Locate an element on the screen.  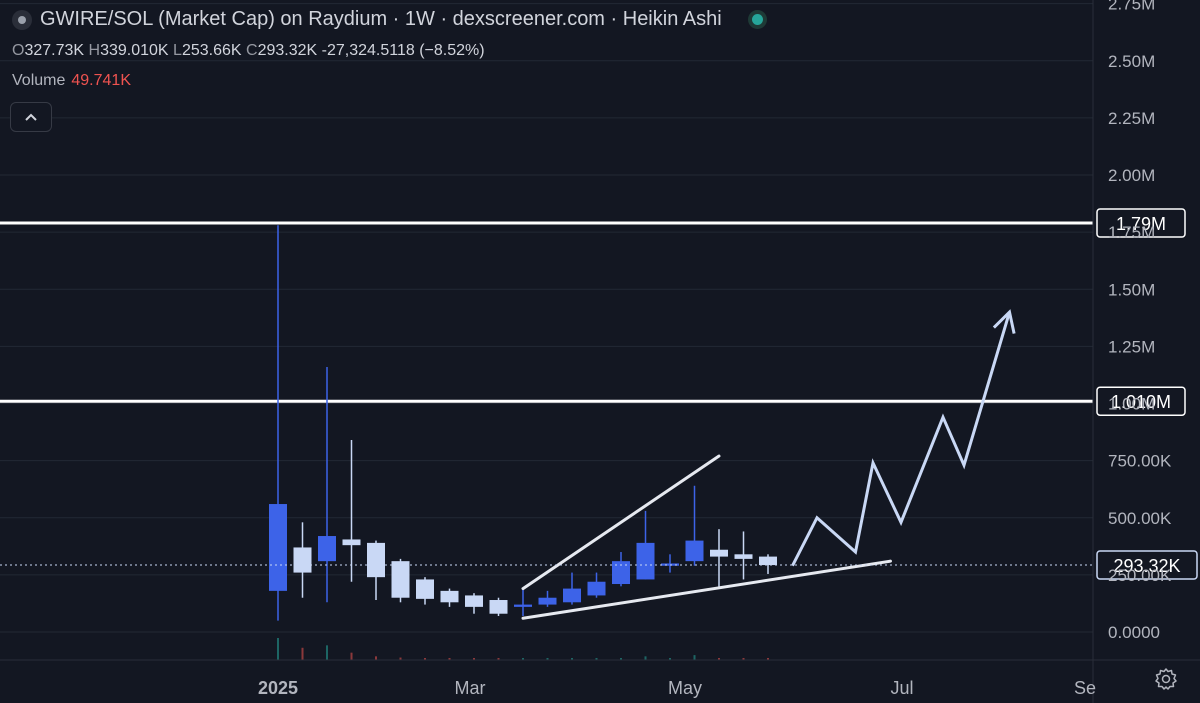
last-price-tag is located at coordinates (1147, 565).